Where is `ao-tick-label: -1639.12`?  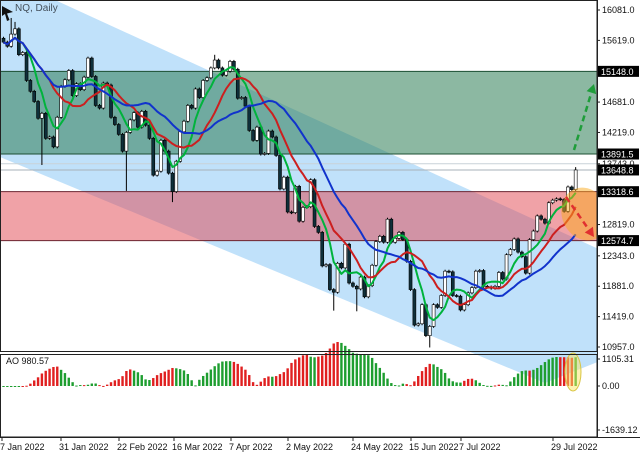 ao-tick-label: -1639.12 is located at coordinates (620, 430).